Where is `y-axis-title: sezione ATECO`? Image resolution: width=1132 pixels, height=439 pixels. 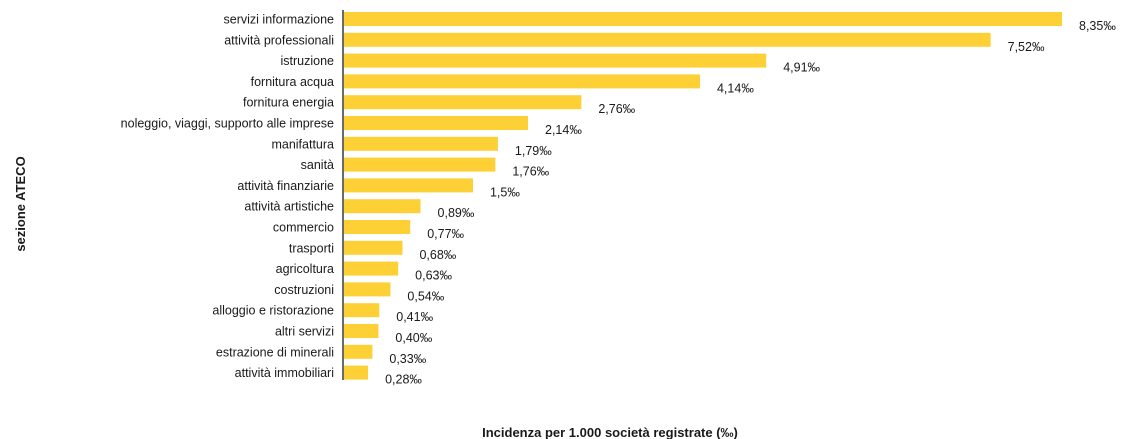
y-axis-title: sezione ATECO is located at coordinates (20, 203).